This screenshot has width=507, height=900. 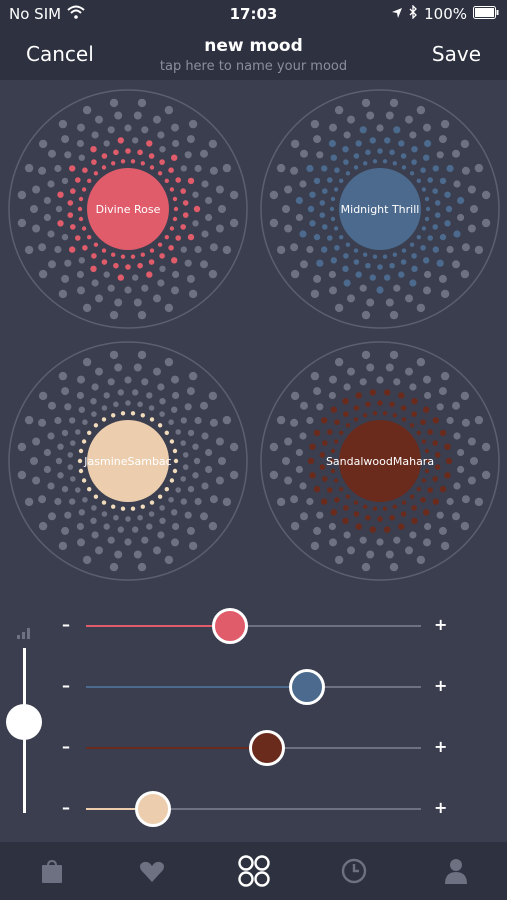 What do you see at coordinates (253, 46) in the screenshot?
I see `mood-title: new mood` at bounding box center [253, 46].